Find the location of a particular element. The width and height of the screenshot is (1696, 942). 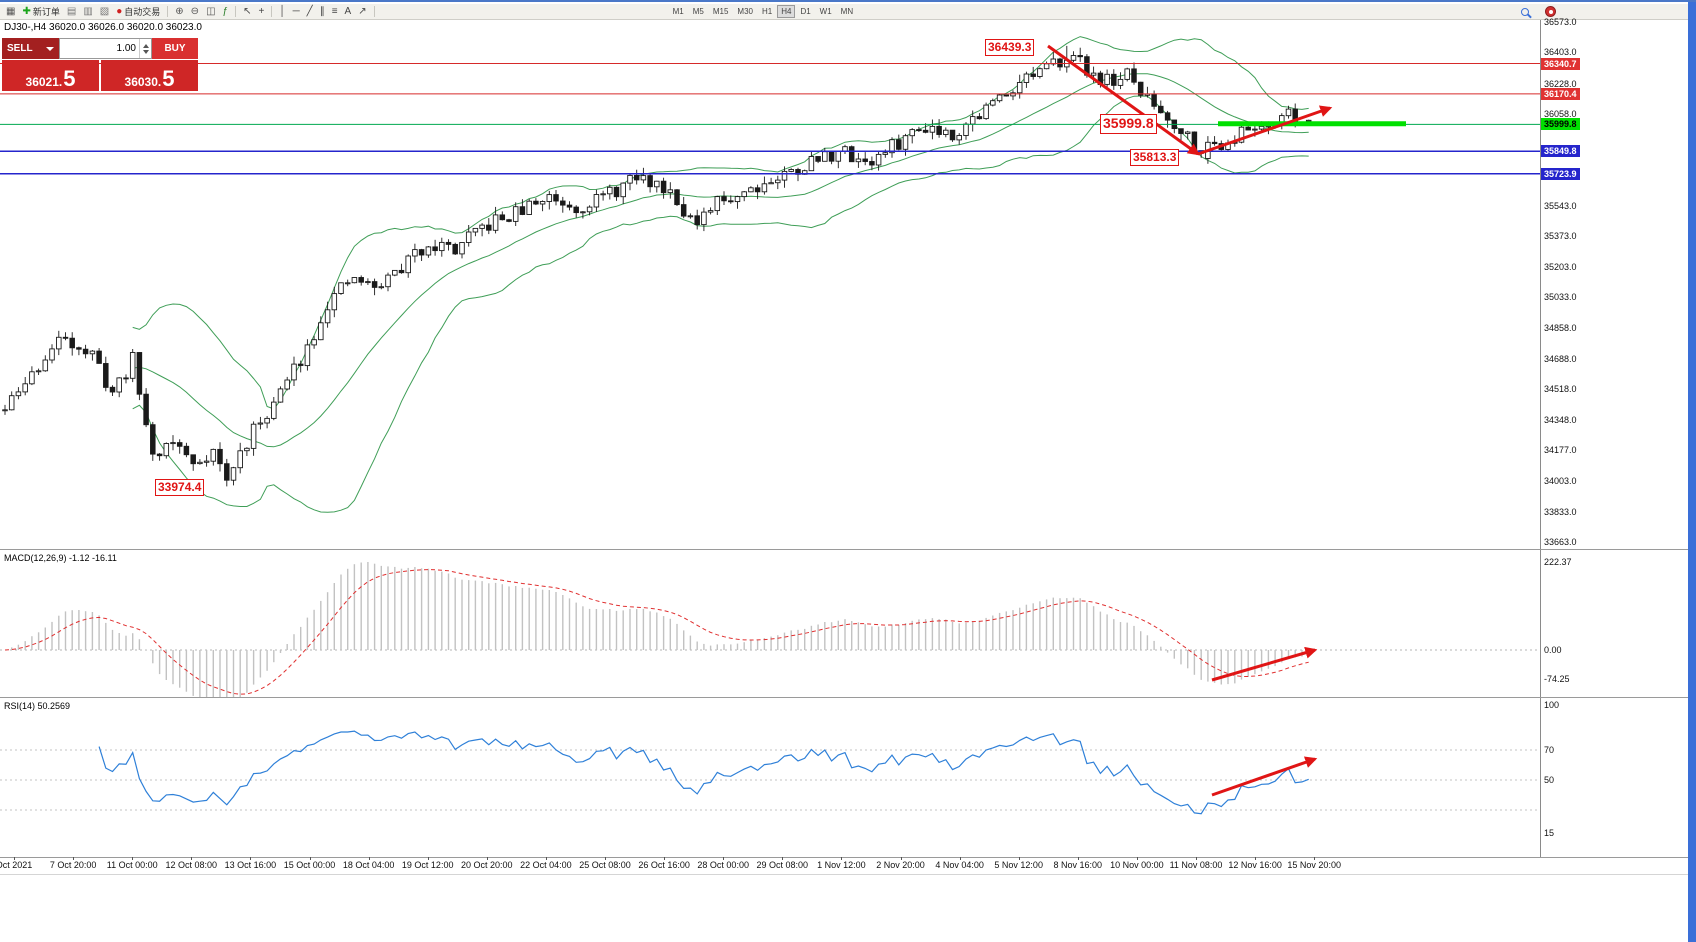

toolbar-text-button: A is located at coordinates (348, 12).